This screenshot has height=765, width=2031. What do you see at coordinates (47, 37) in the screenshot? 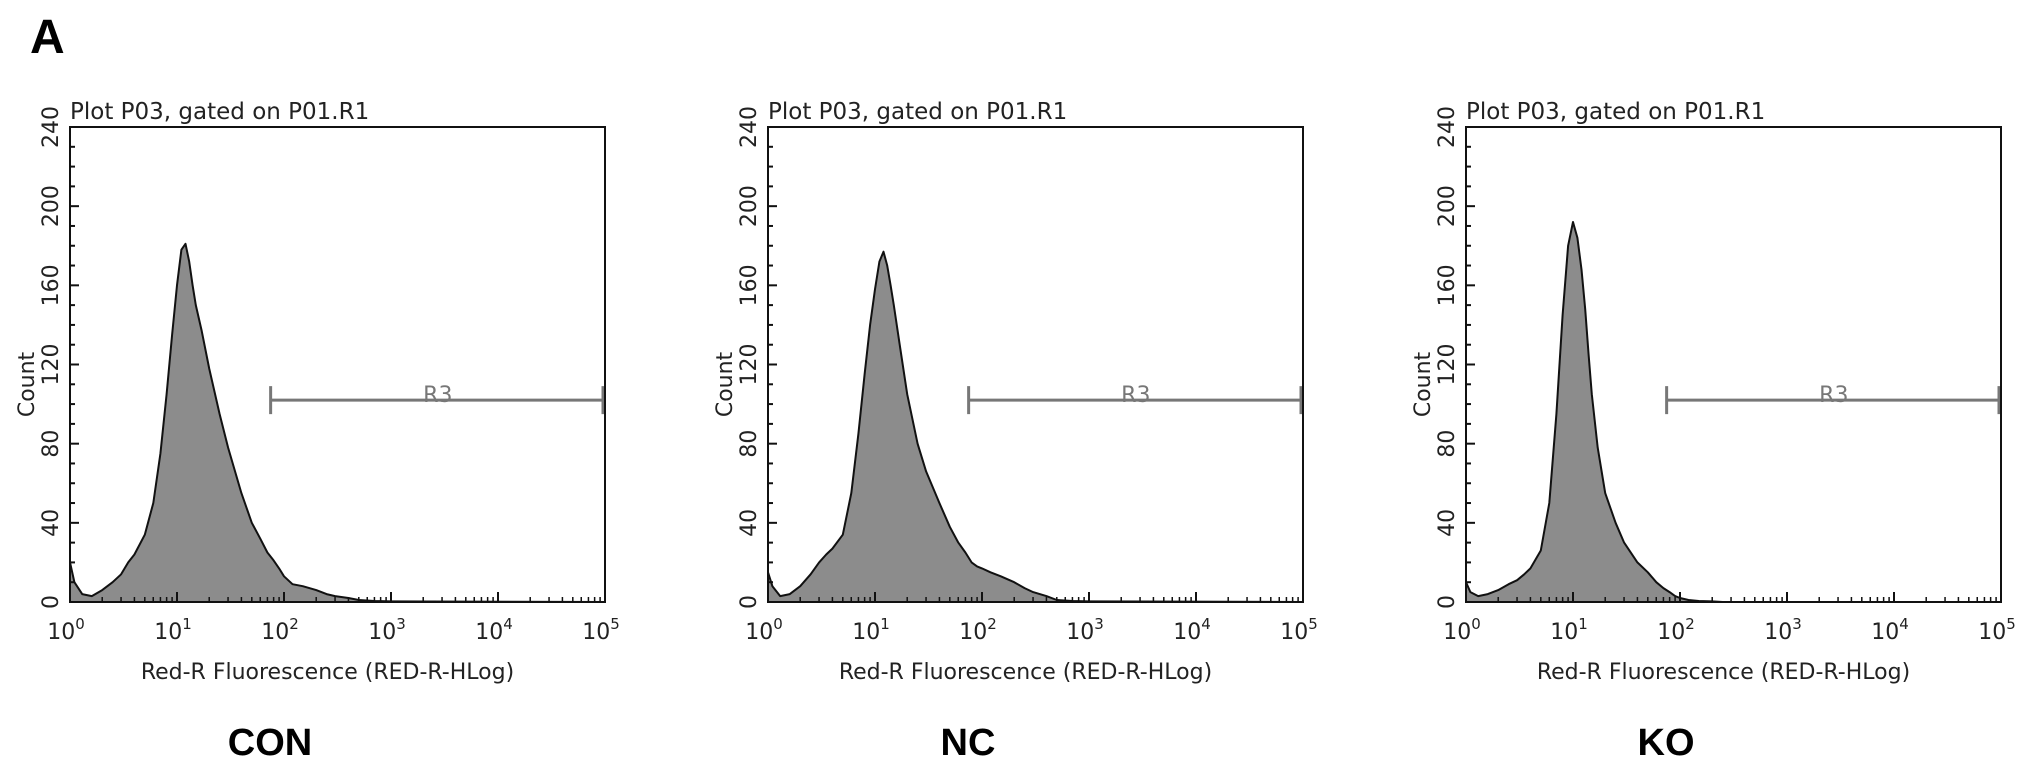
I see `panel-letter: A` at bounding box center [47, 37].